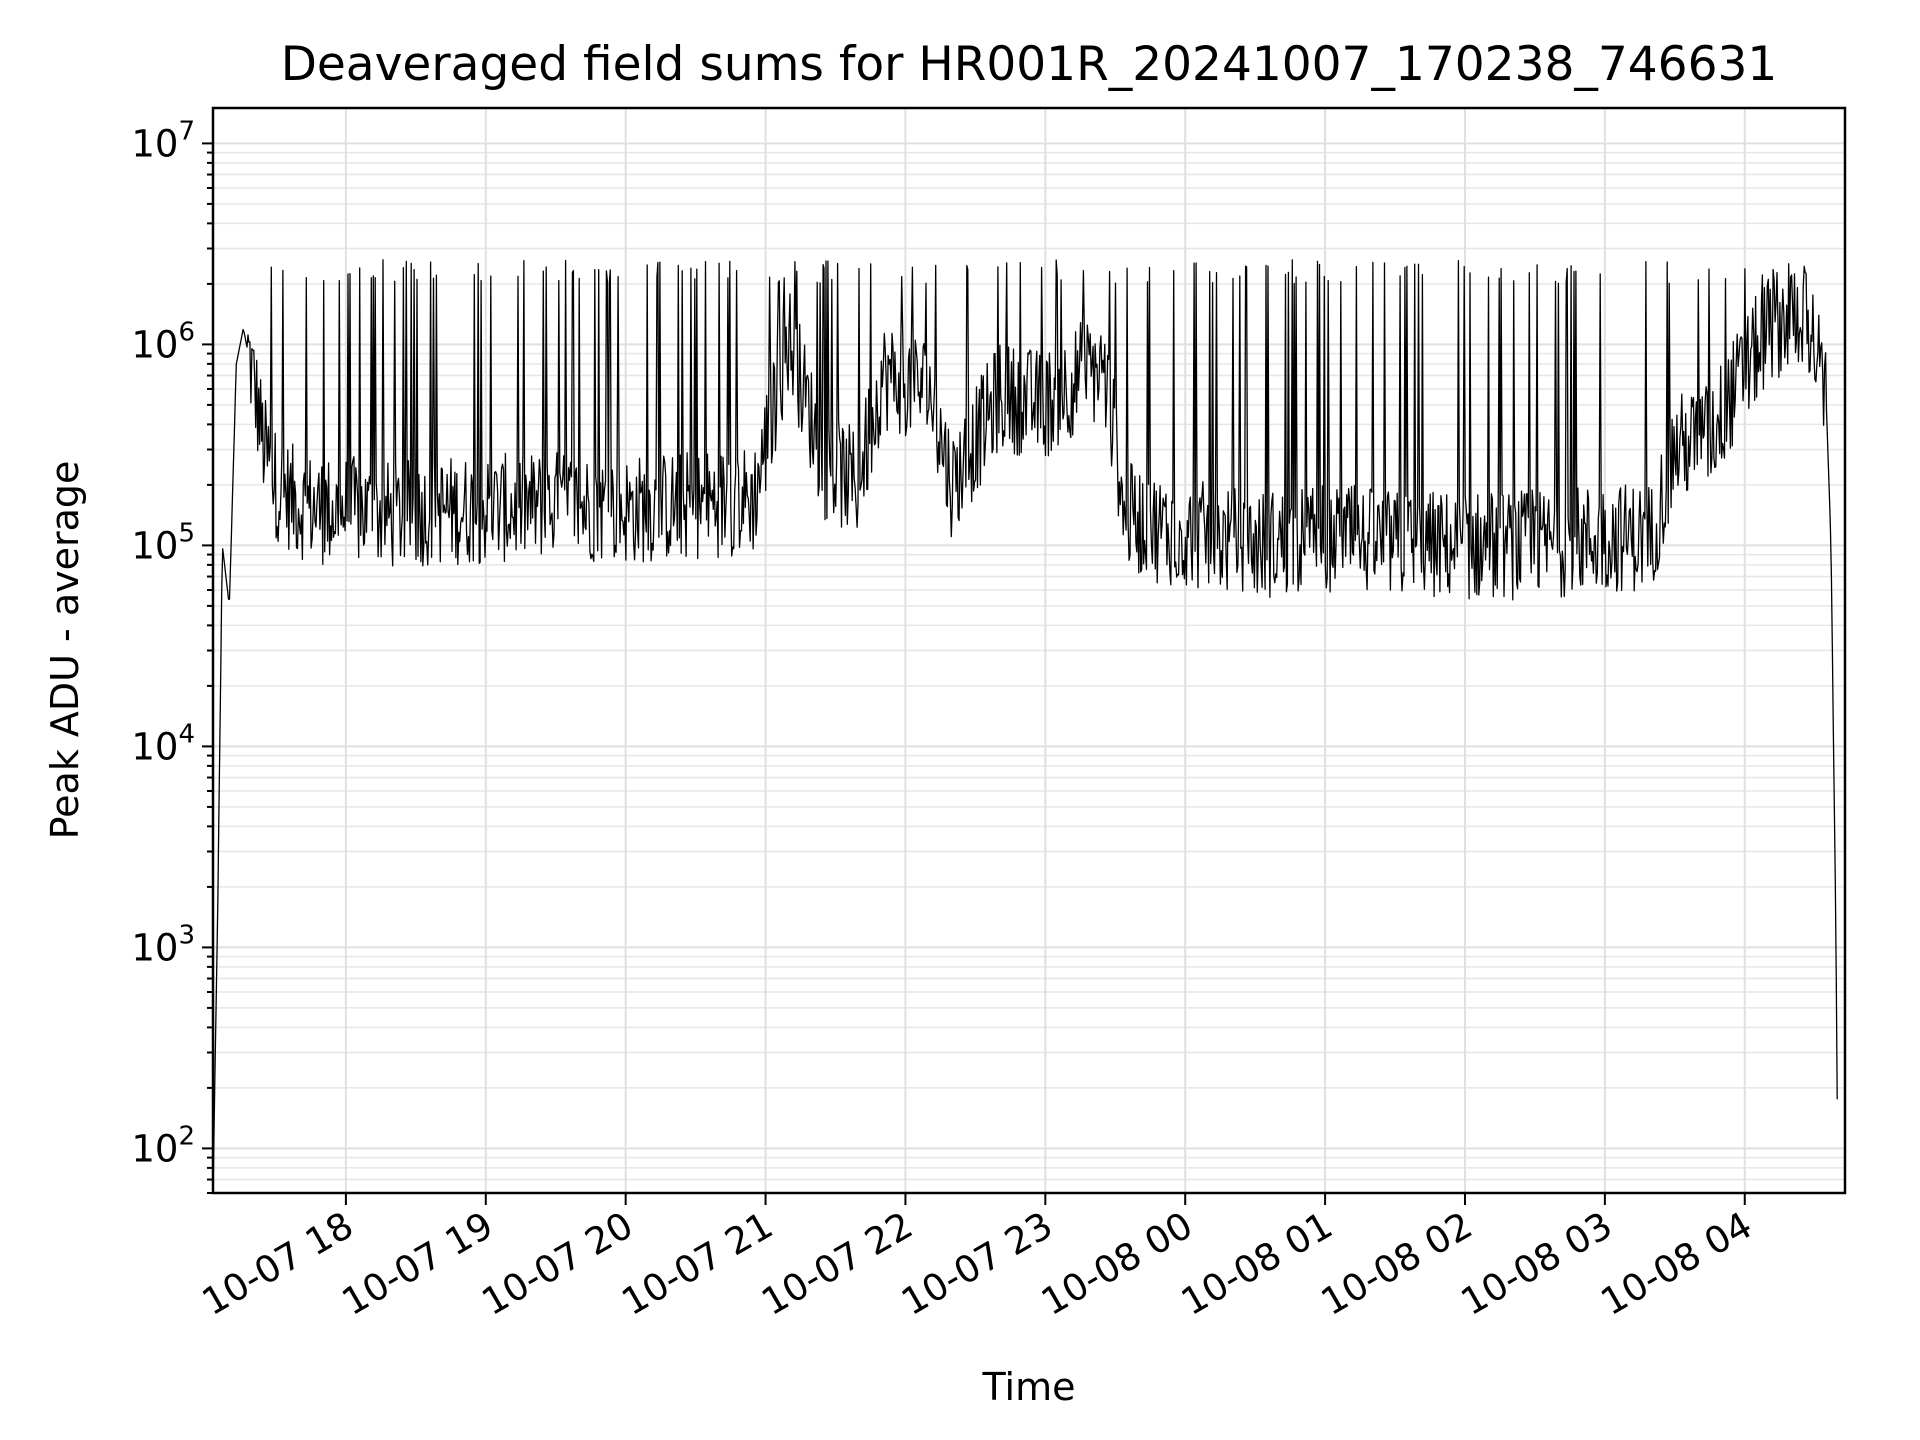 The height and width of the screenshot is (1440, 1920). I want to click on x-tick-label: 10-07 23, so click(977, 1264).